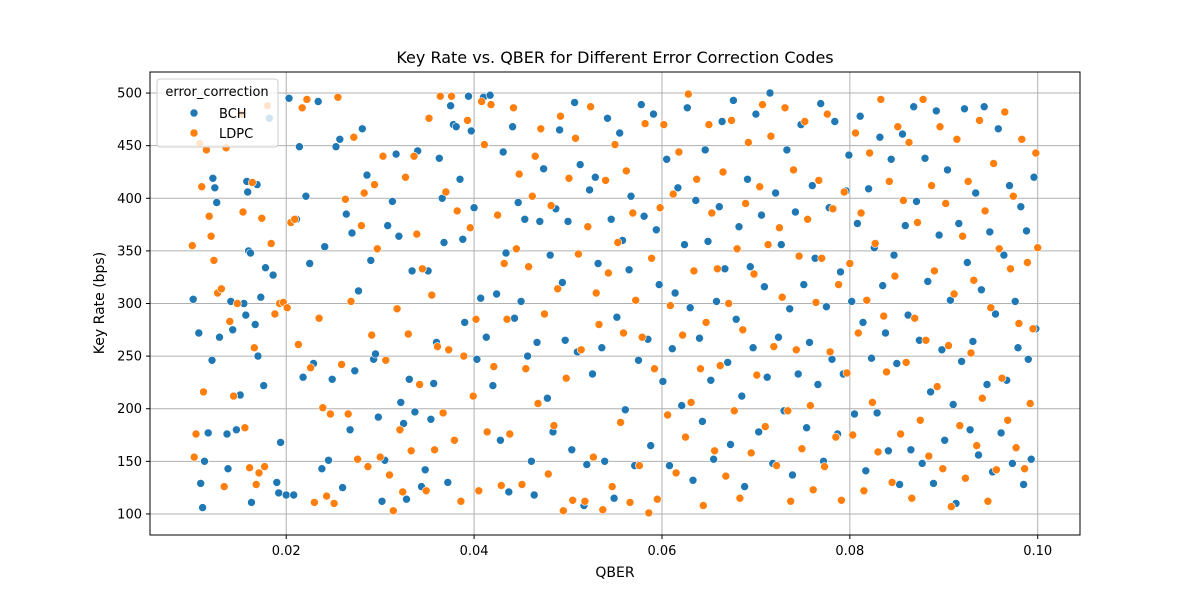 The width and height of the screenshot is (1200, 600). I want to click on y-tick-label: 400, so click(129, 199).